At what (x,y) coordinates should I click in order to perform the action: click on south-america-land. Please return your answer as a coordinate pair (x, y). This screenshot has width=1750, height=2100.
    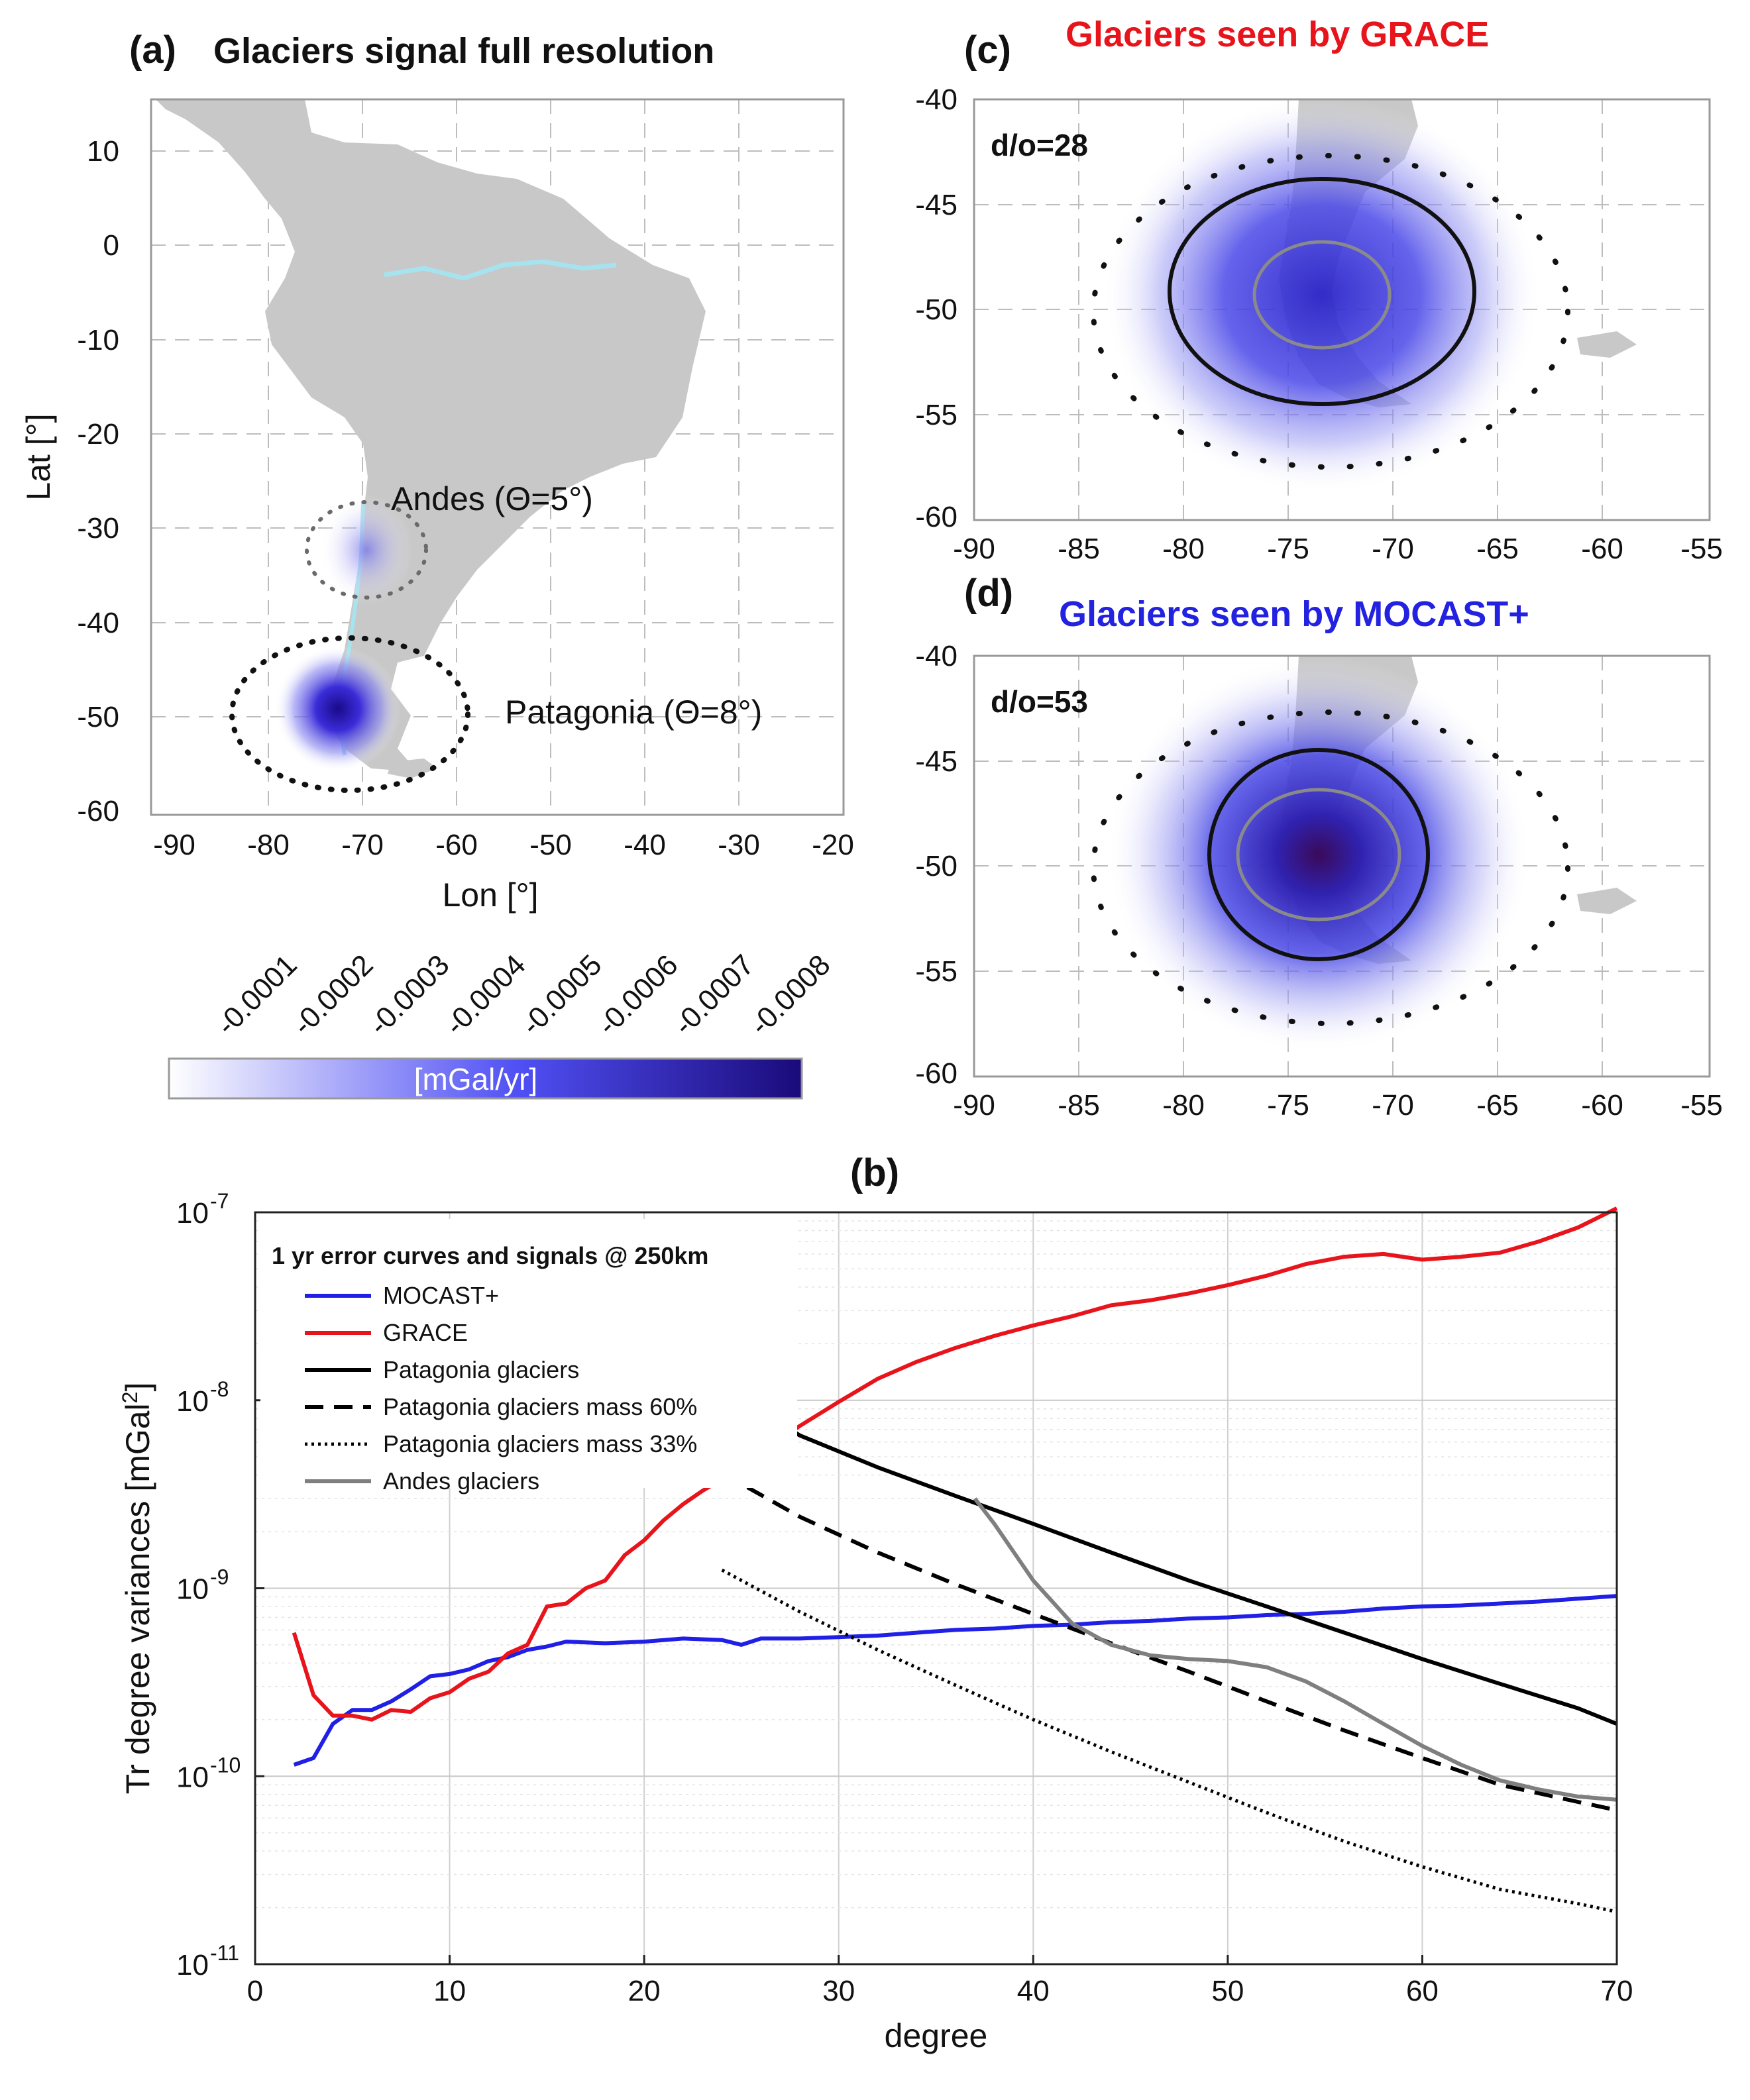
    Looking at the image, I should click on (431, 435).